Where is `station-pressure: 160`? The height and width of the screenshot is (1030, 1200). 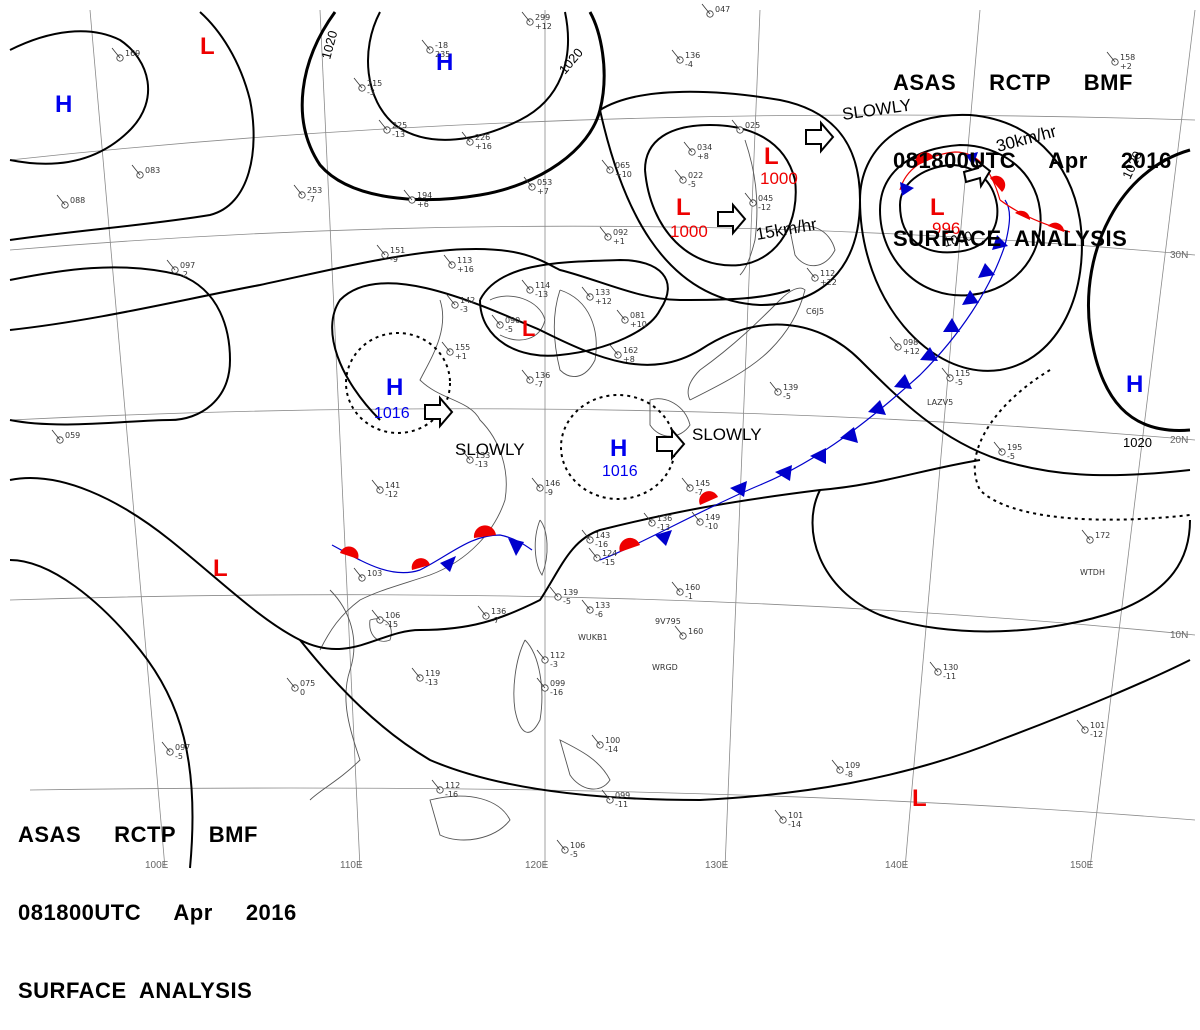
station-pressure: 160 is located at coordinates (695, 631).